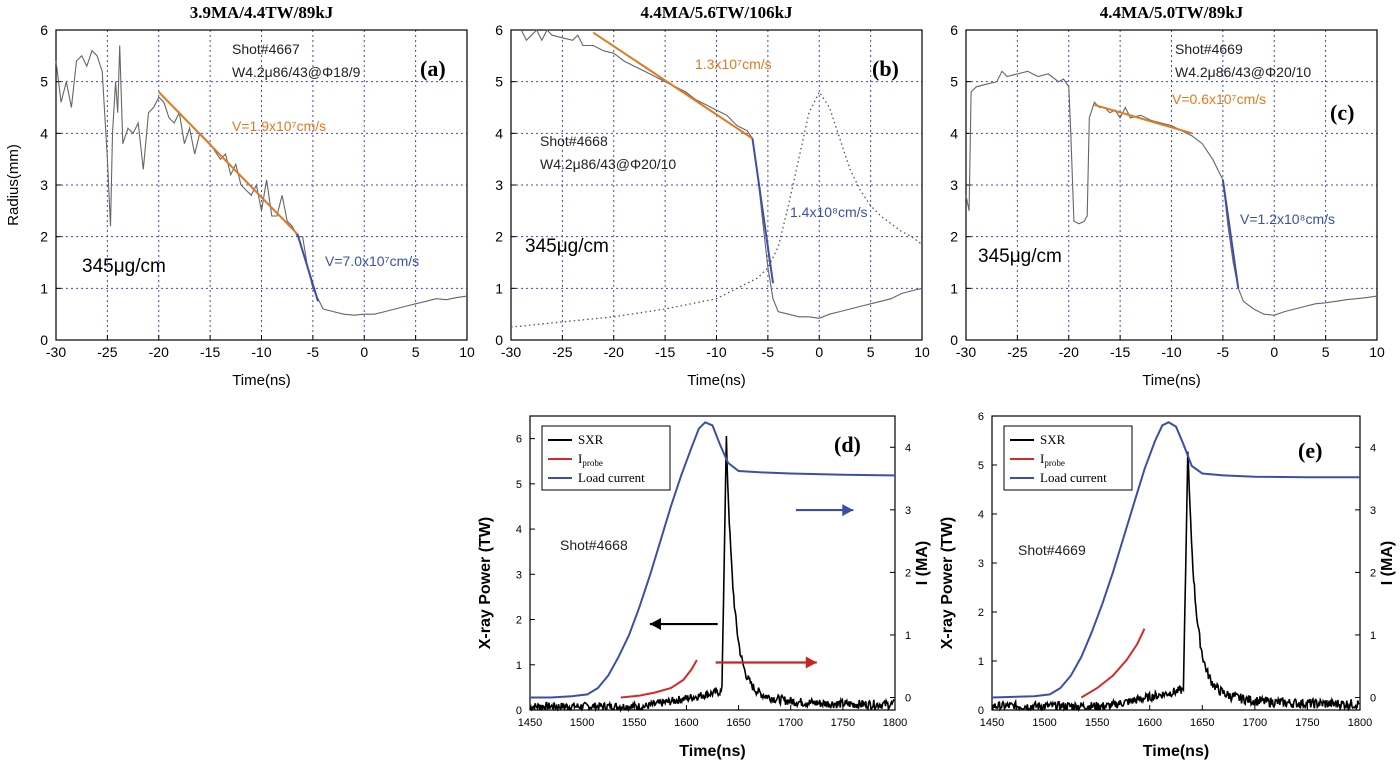 This screenshot has height=768, width=1400. What do you see at coordinates (296, 72) in the screenshot?
I see `load-label: W4.2μ86/43@Φ18/9` at bounding box center [296, 72].